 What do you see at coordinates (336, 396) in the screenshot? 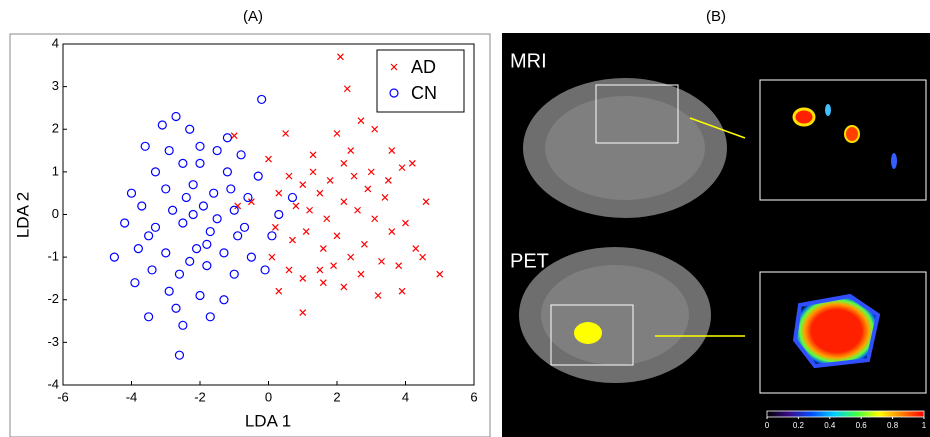
I see `x-tick-label: 2` at bounding box center [336, 396].